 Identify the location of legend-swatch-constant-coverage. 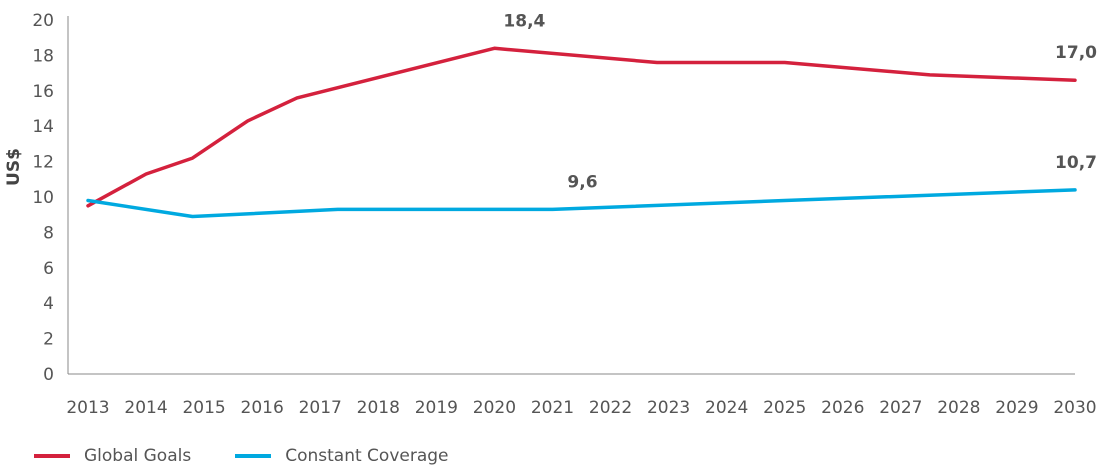
(253, 456).